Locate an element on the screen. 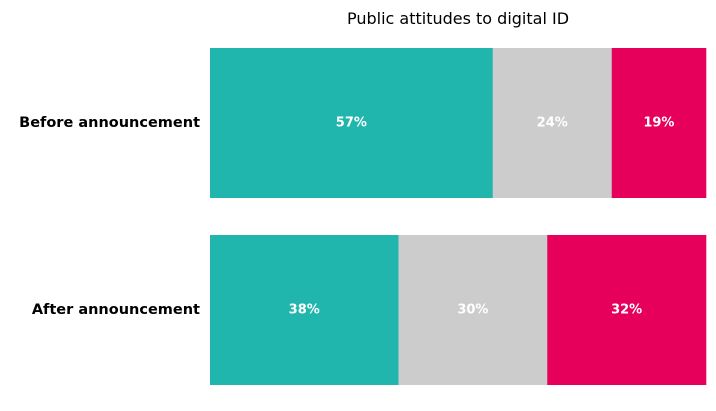 The height and width of the screenshot is (411, 716). data-label: 57% is located at coordinates (351, 123).